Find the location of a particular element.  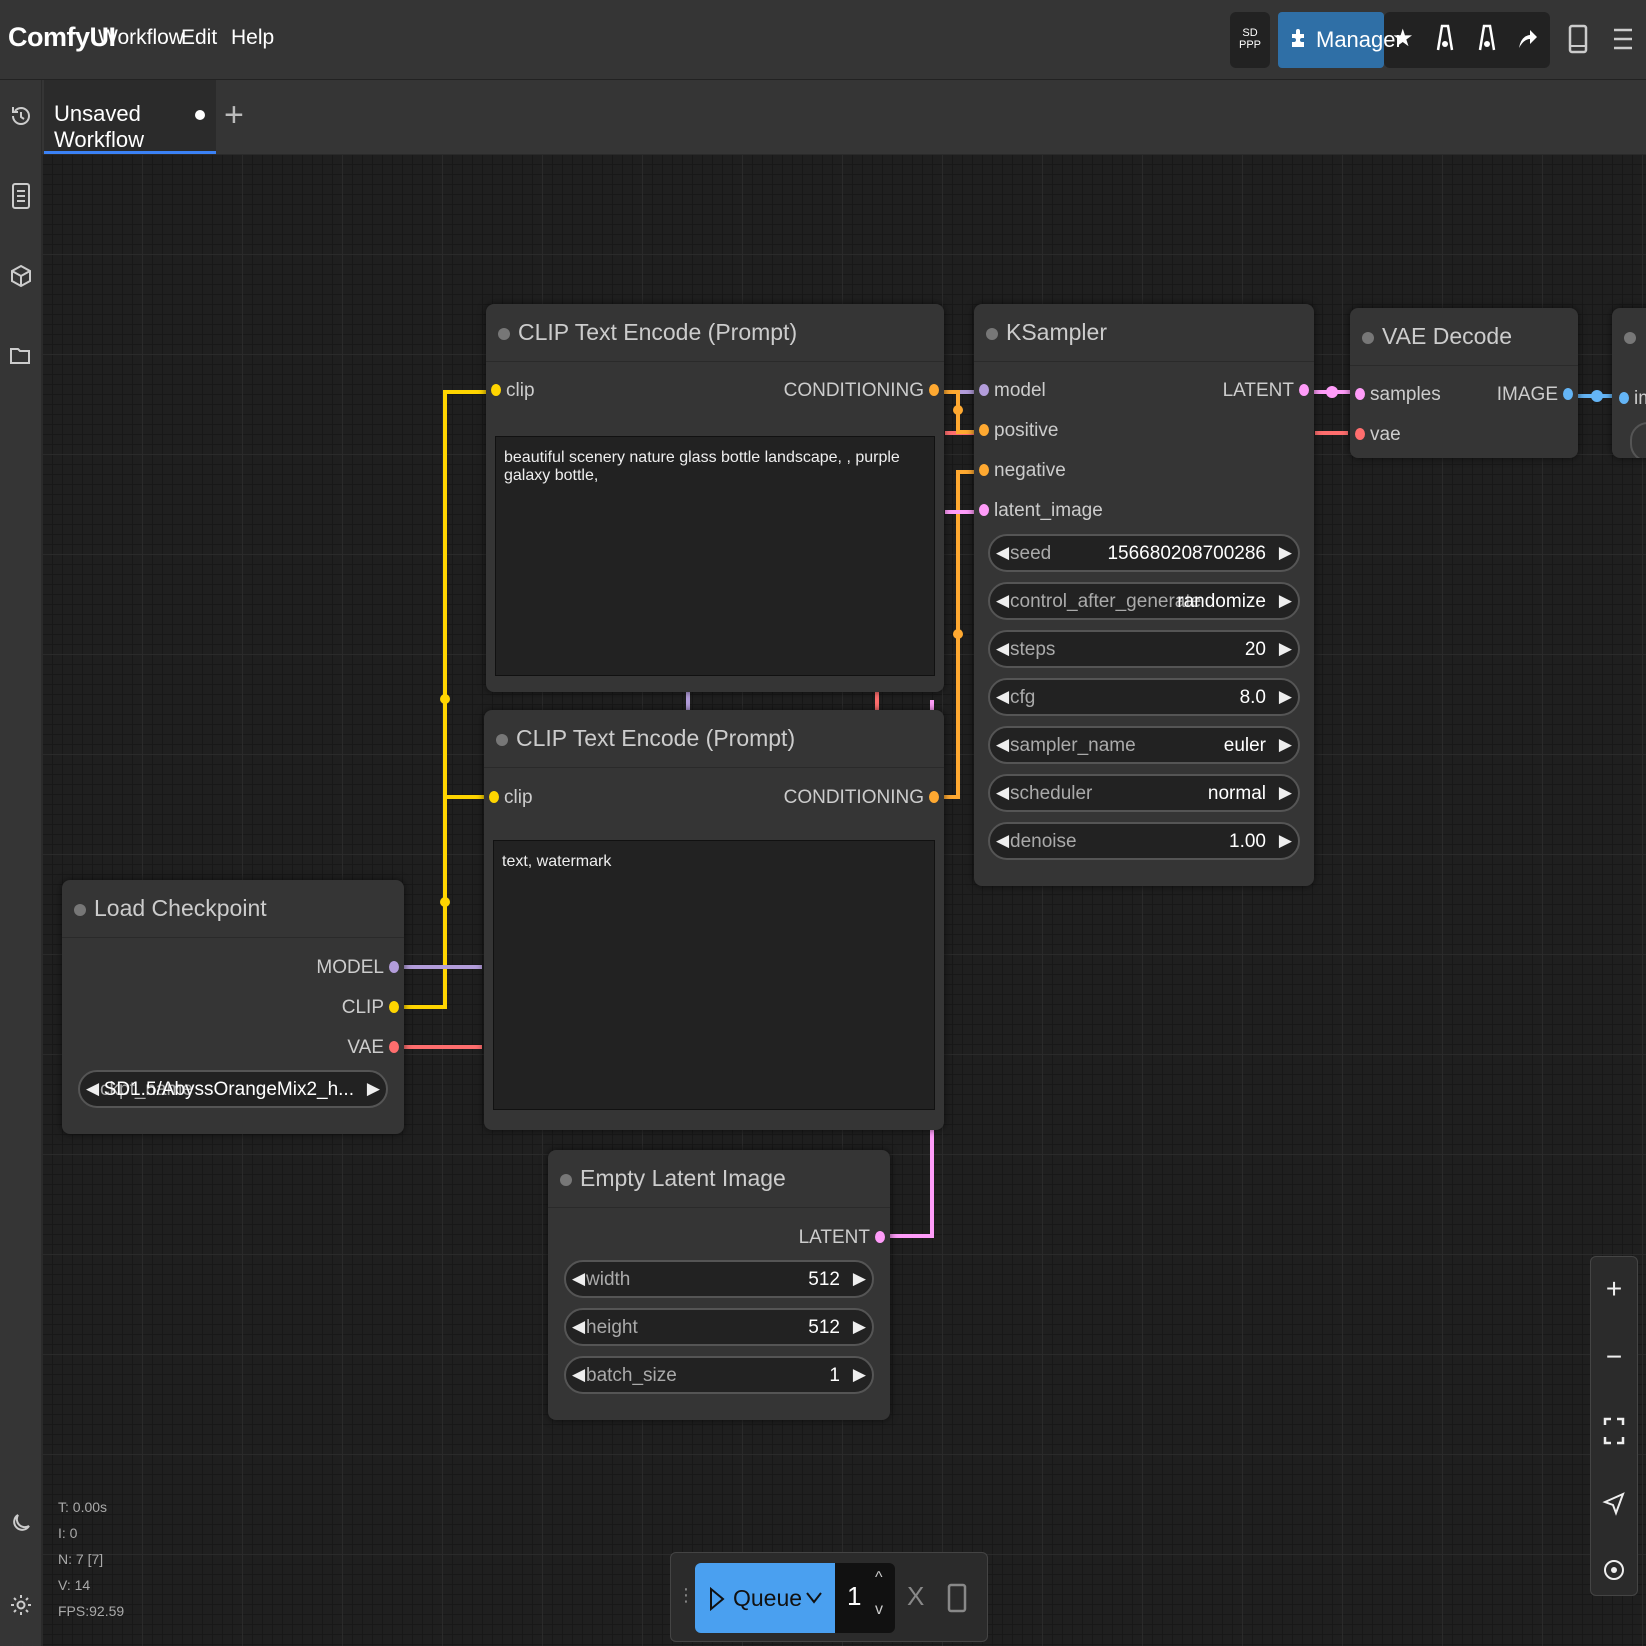

node-title-bar: Load Checkpoint is located at coordinates (233, 909).